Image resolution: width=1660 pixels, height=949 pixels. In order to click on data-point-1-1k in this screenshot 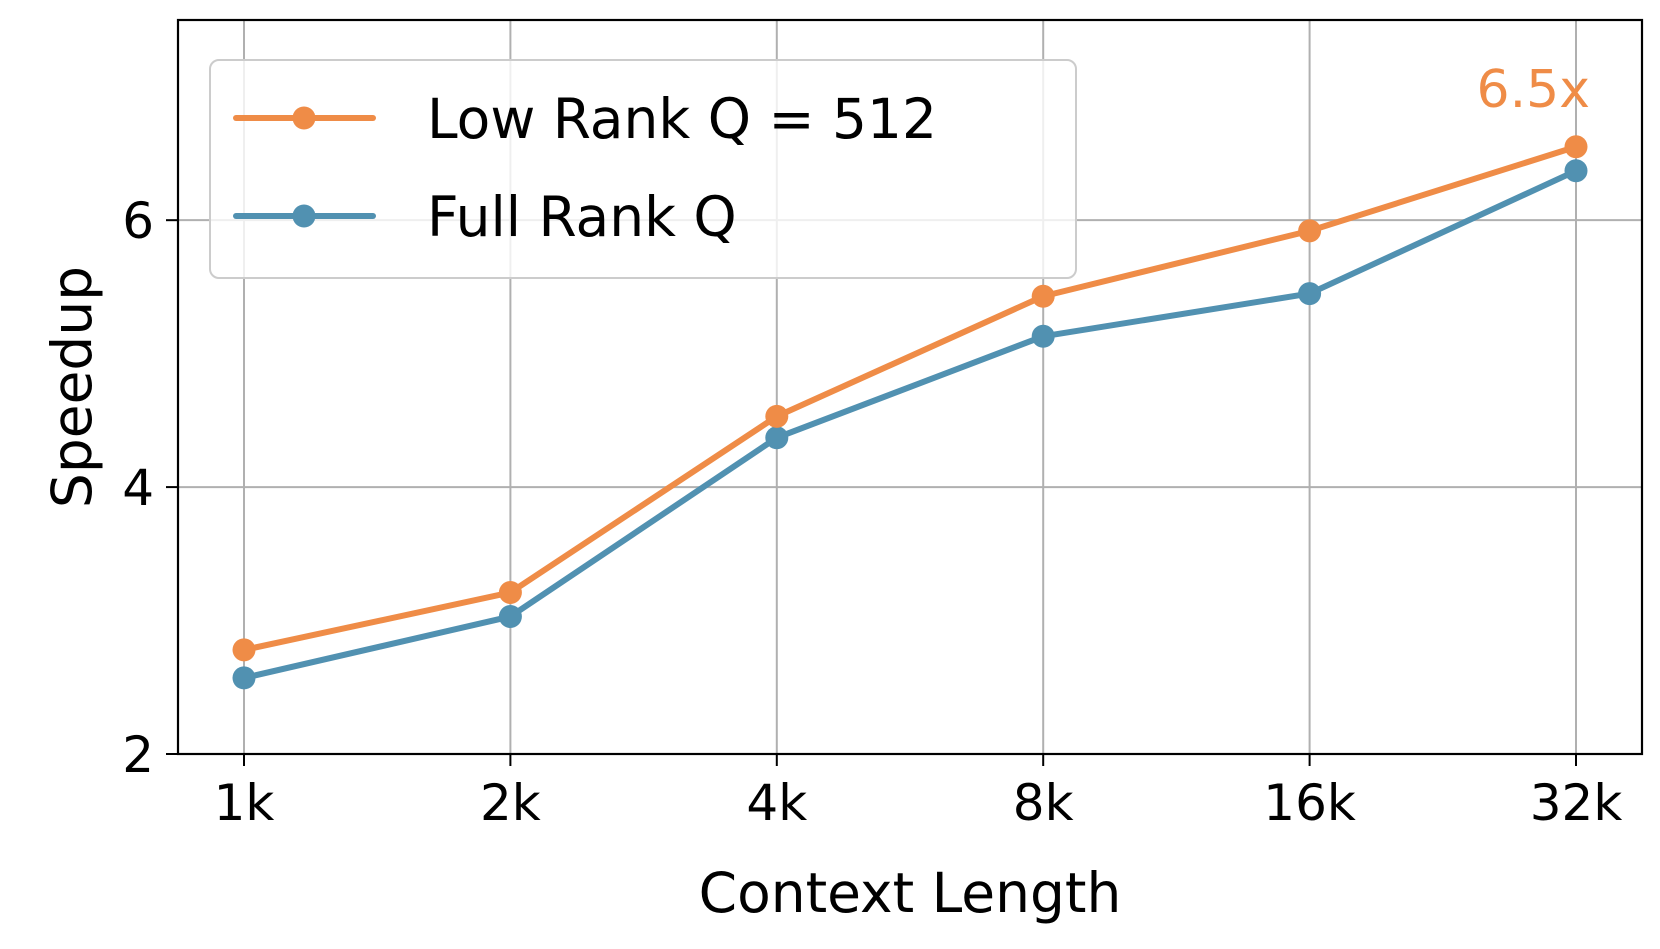, I will do `click(244, 650)`.